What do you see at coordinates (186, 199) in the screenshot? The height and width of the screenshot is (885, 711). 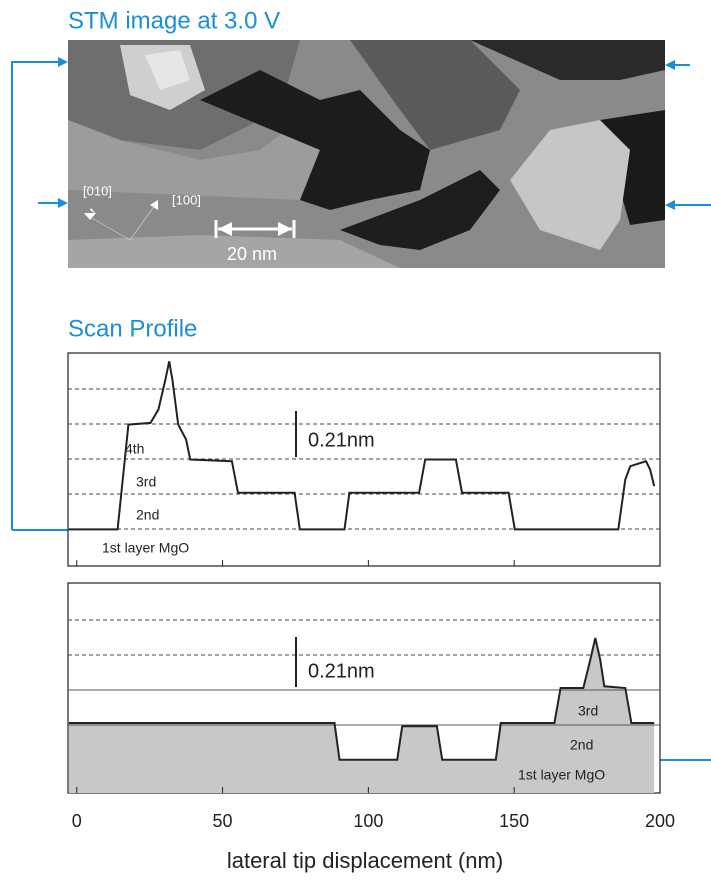 I see `direction-label: [100]` at bounding box center [186, 199].